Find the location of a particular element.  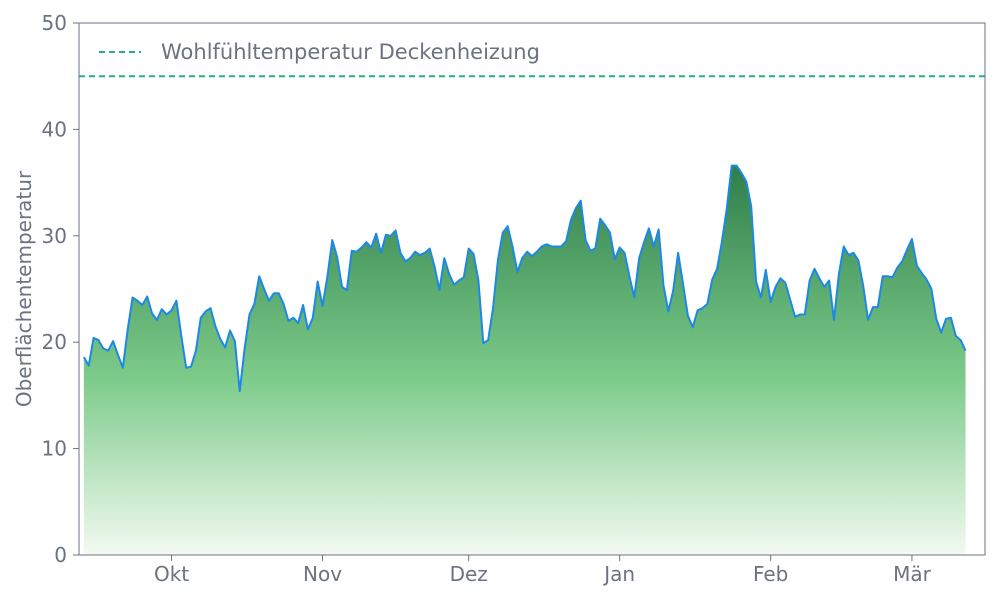

y-tick-label: 10 is located at coordinates (54, 449).